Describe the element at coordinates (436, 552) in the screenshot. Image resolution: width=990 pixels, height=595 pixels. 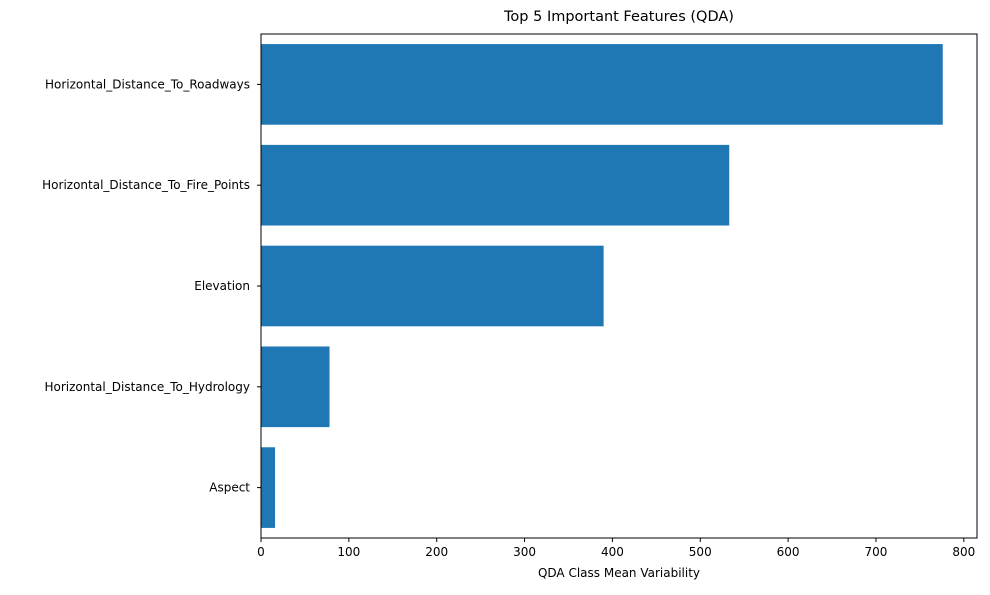
I see `x-tick-label: 200` at that location.